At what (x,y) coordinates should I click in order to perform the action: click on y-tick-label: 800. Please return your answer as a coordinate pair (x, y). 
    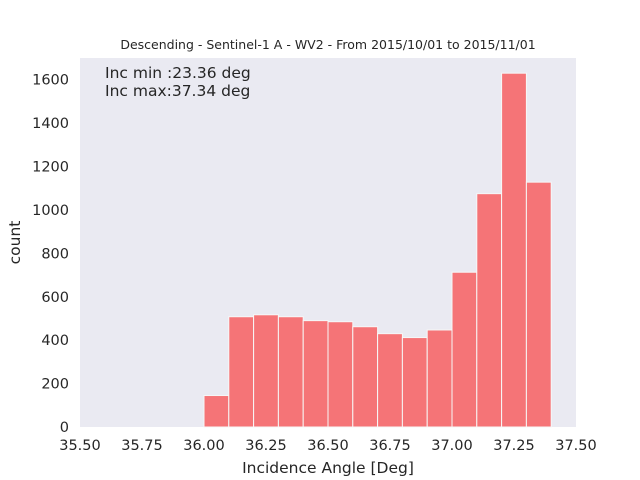
    Looking at the image, I should click on (55, 254).